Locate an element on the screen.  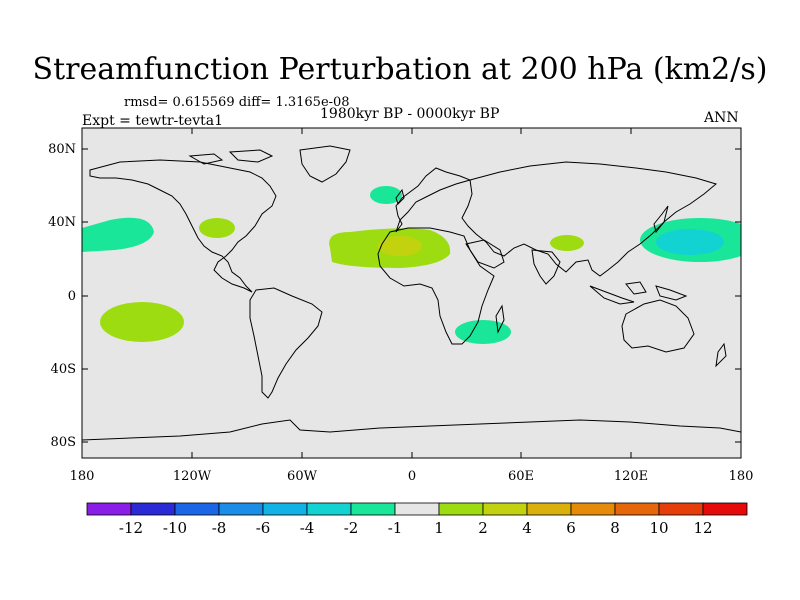
lon-label: 60W is located at coordinates (302, 476).